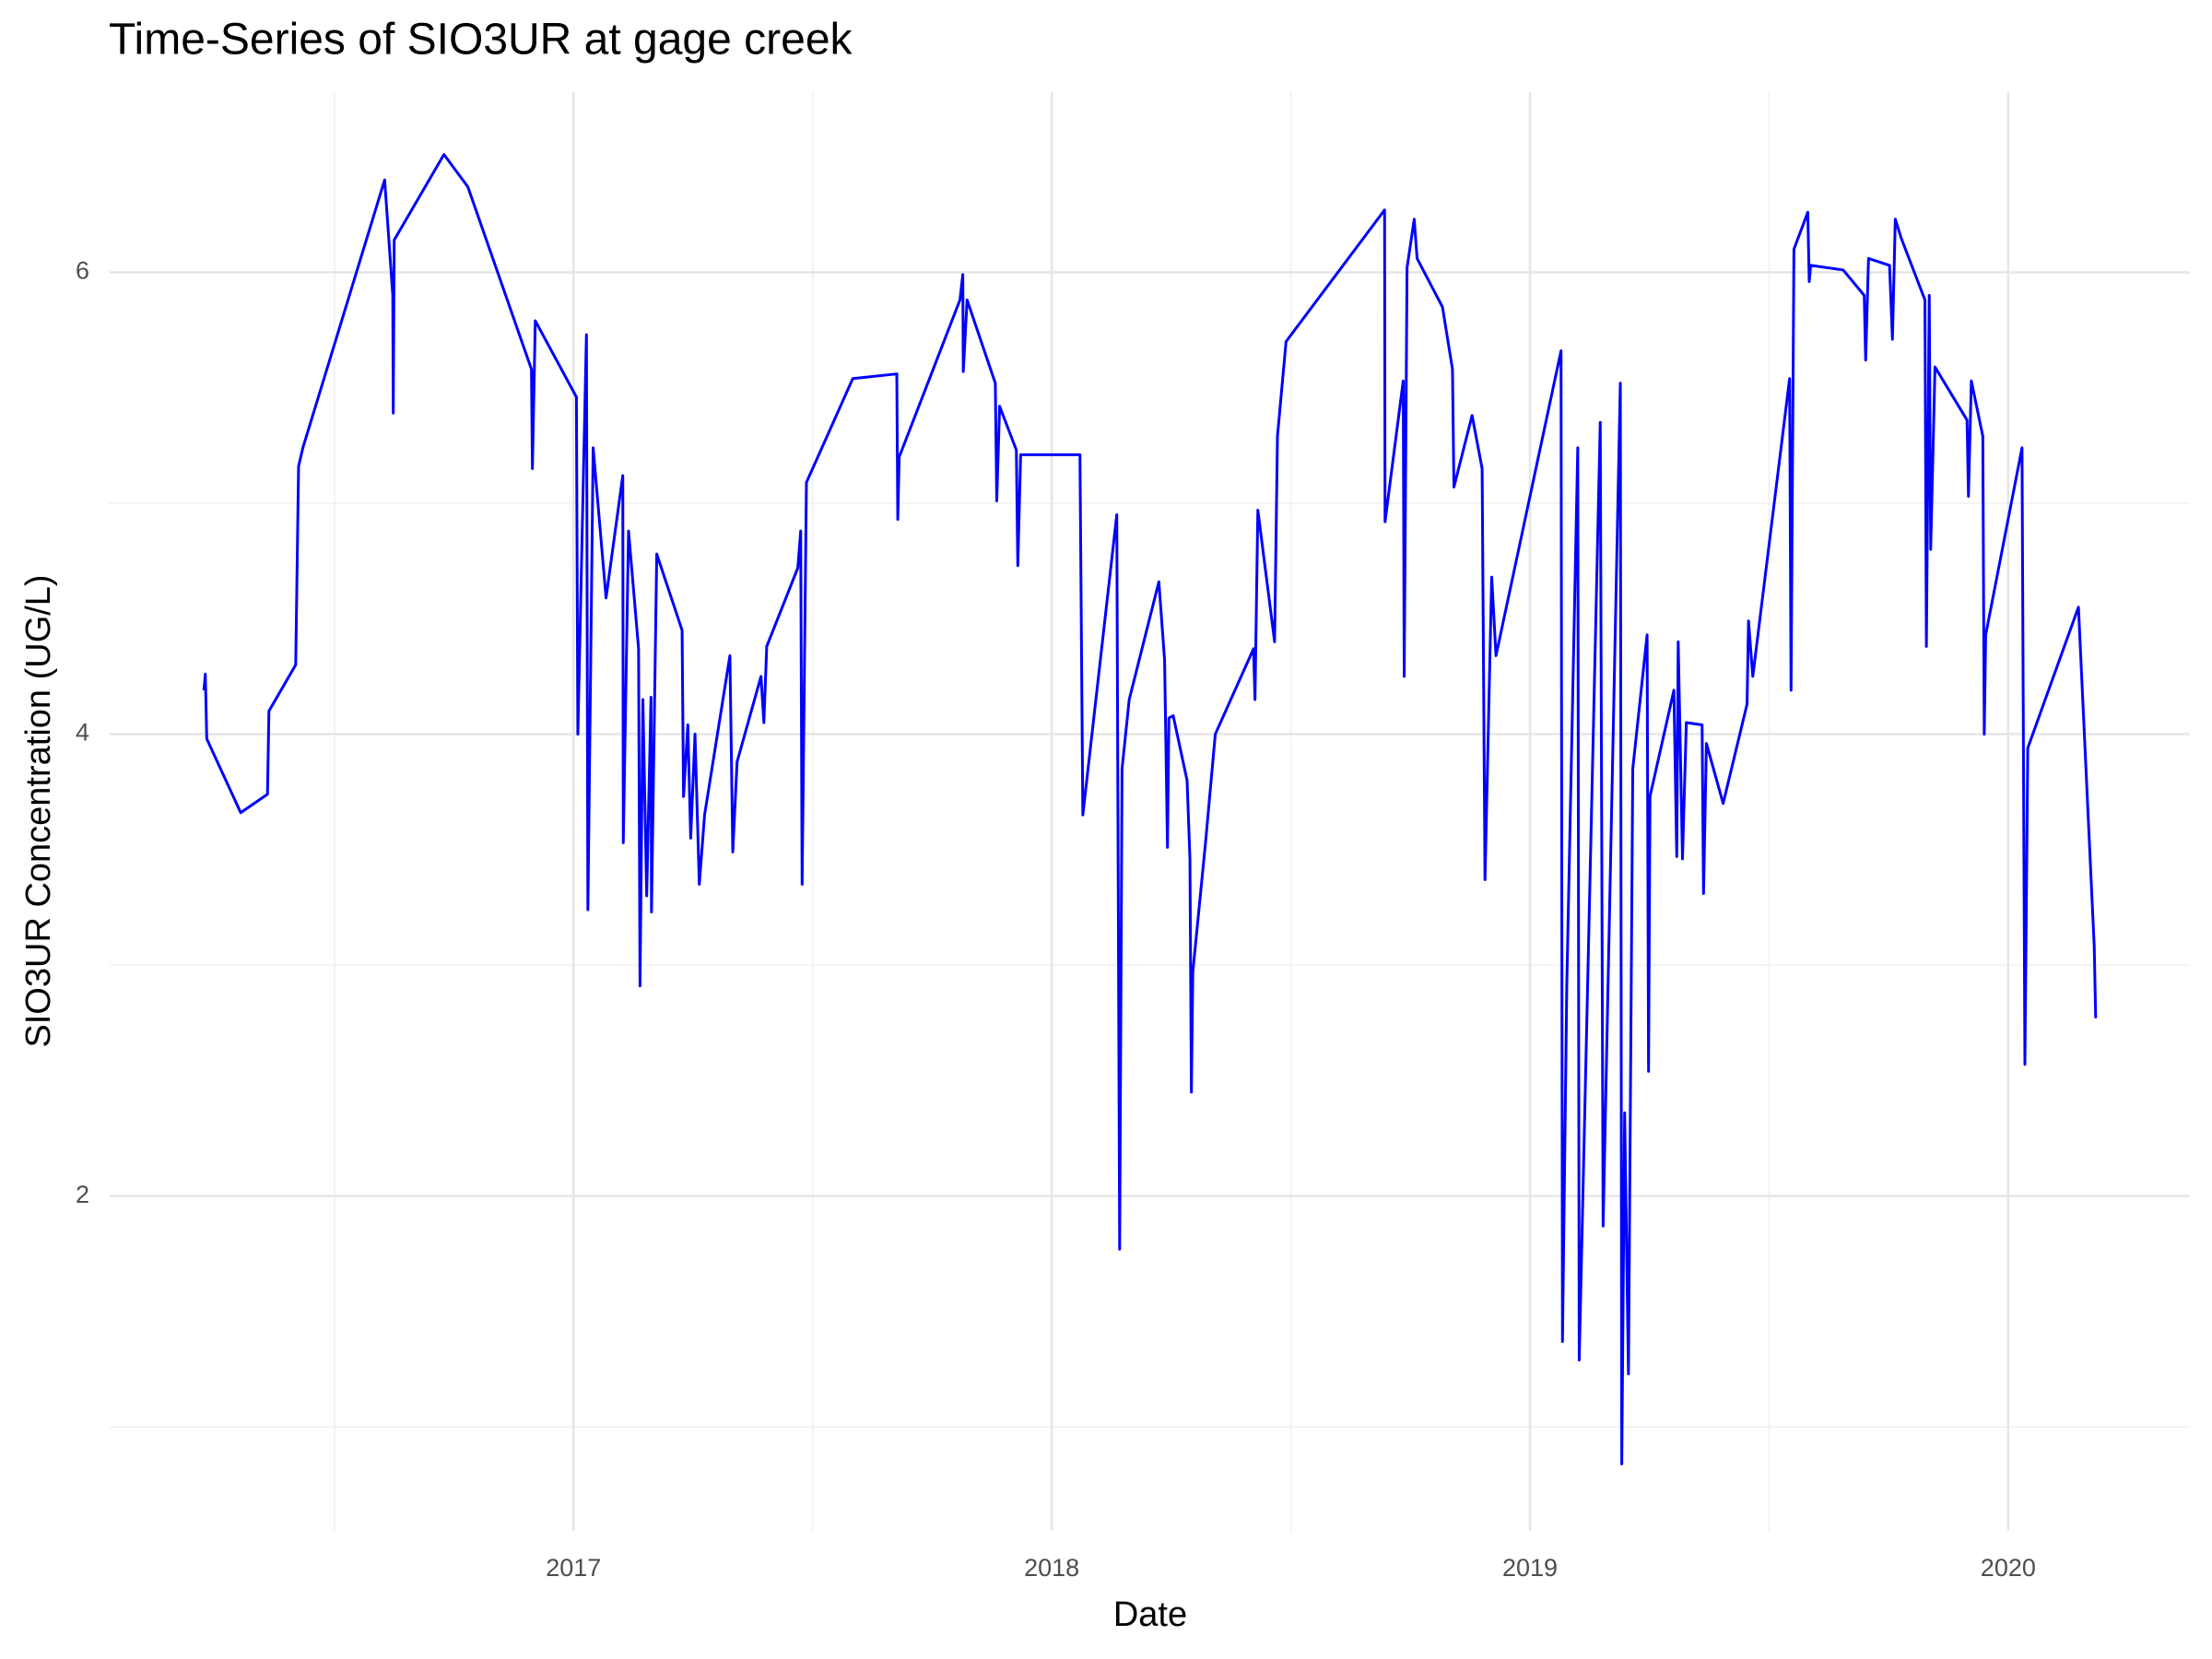 This screenshot has width=2212, height=1659. Describe the element at coordinates (82, 1194) in the screenshot. I see `y-tick-label: 2` at that location.